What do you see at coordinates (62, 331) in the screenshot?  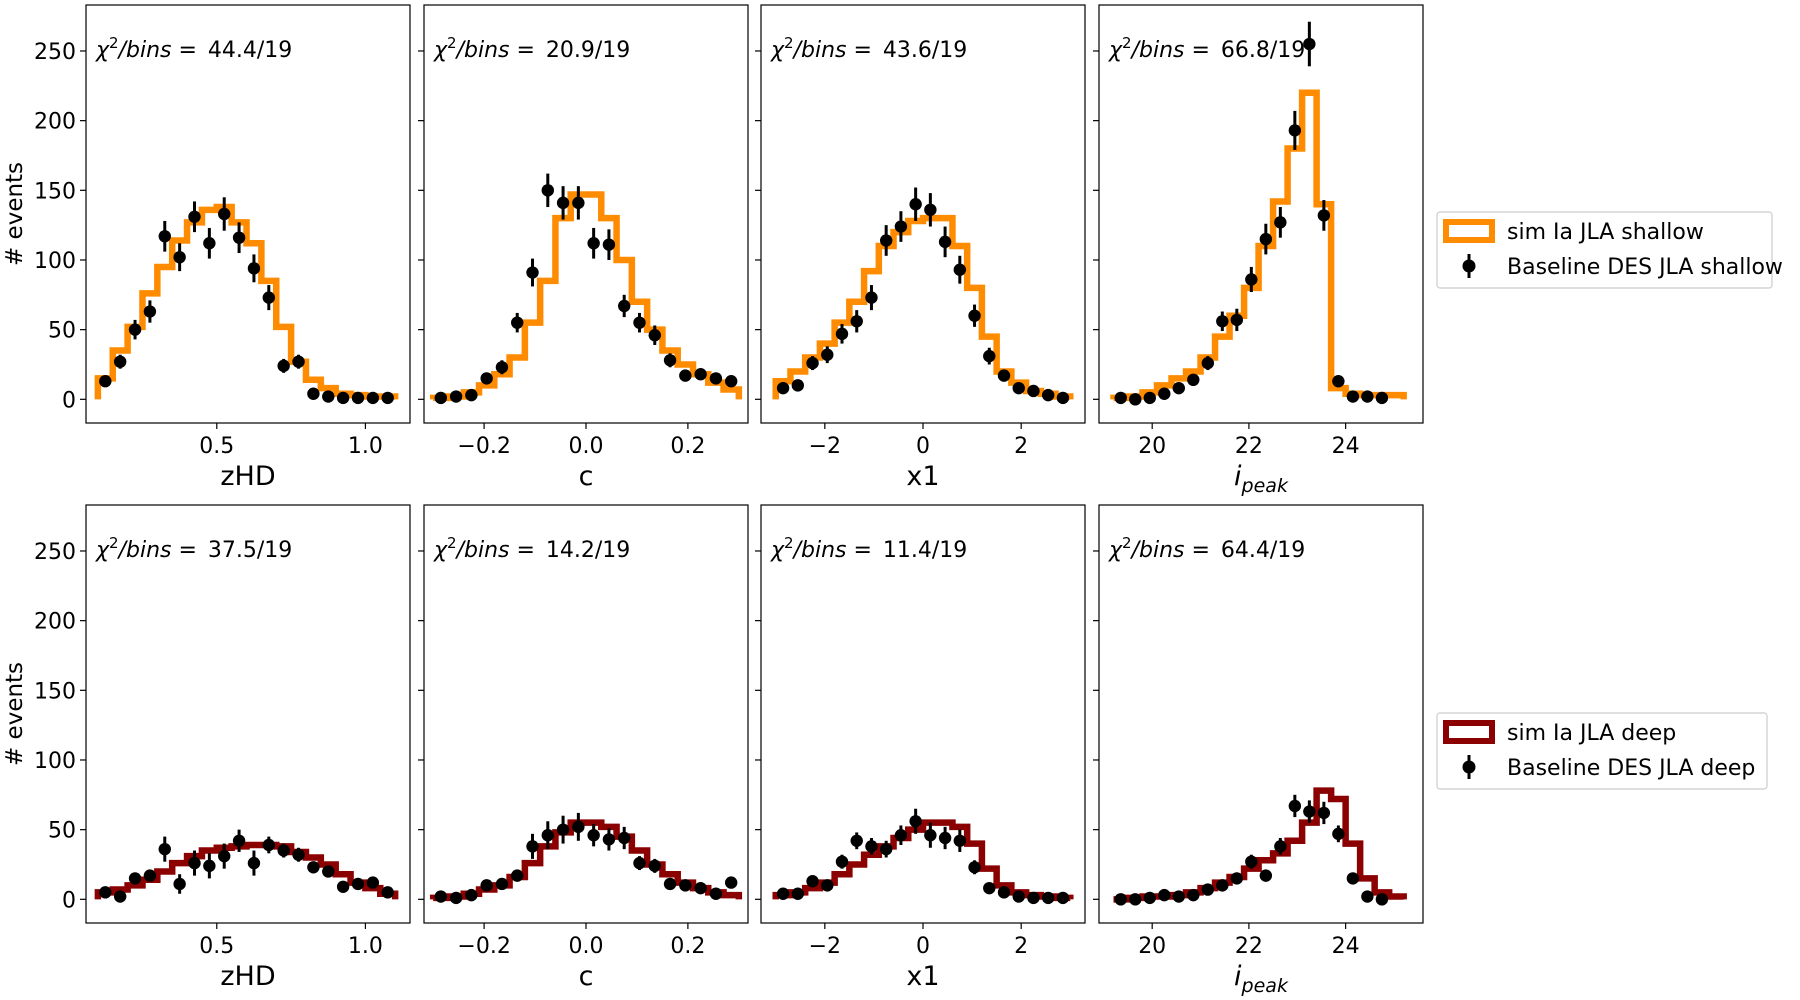 I see `y-tick-label: 50` at bounding box center [62, 331].